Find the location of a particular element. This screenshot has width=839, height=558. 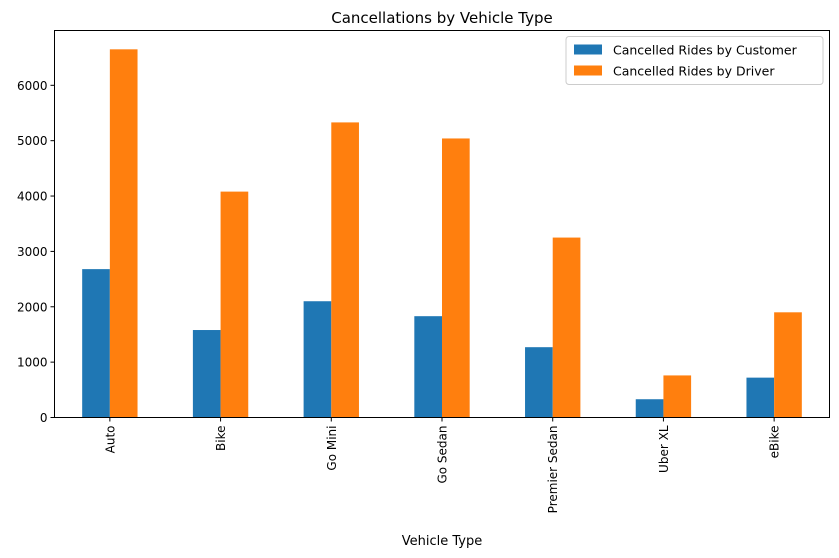

y-tick-label: 5000 is located at coordinates (32, 141).